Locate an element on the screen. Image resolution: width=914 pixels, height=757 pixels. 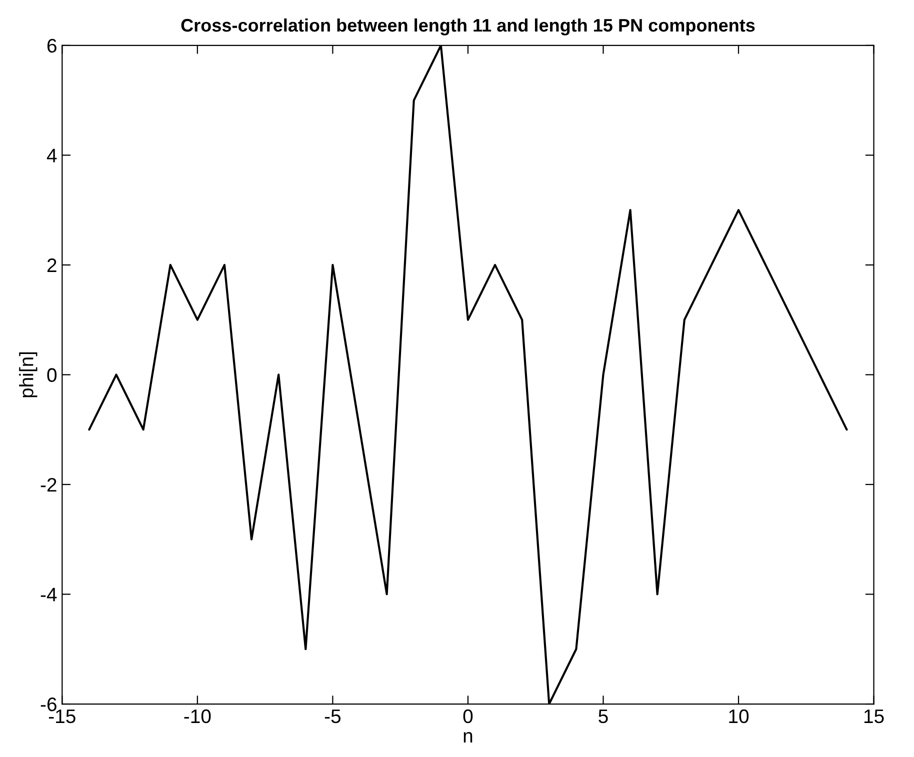
x-axis-title: n is located at coordinates (468, 737).